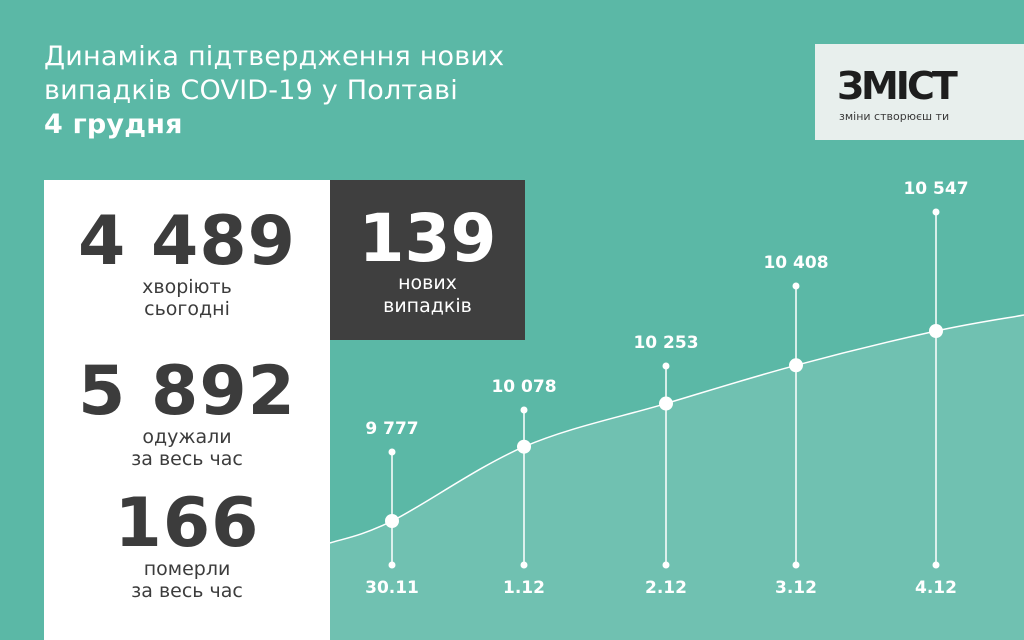 Image resolution: width=1024 pixels, height=640 pixels. I want to click on logo-name: ЗМІСТ, so click(897, 86).